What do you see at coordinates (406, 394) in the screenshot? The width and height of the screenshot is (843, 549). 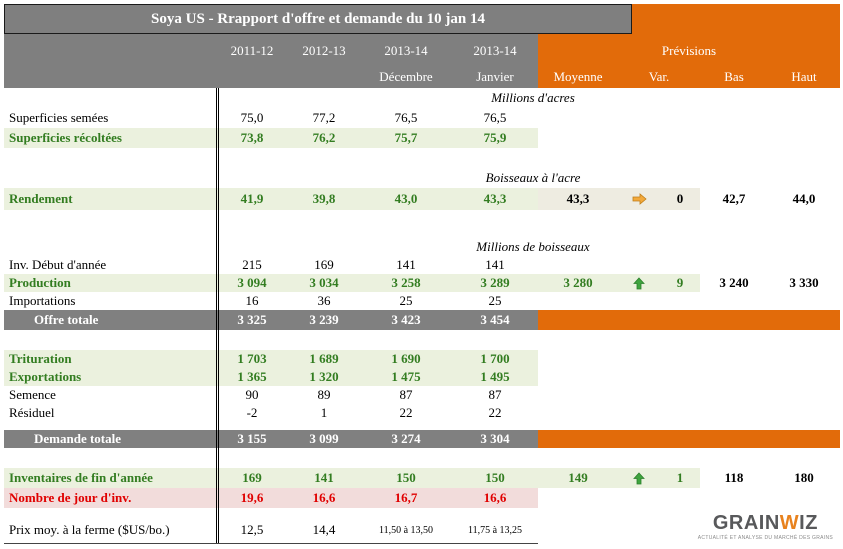 I see `value-dec: 87` at bounding box center [406, 394].